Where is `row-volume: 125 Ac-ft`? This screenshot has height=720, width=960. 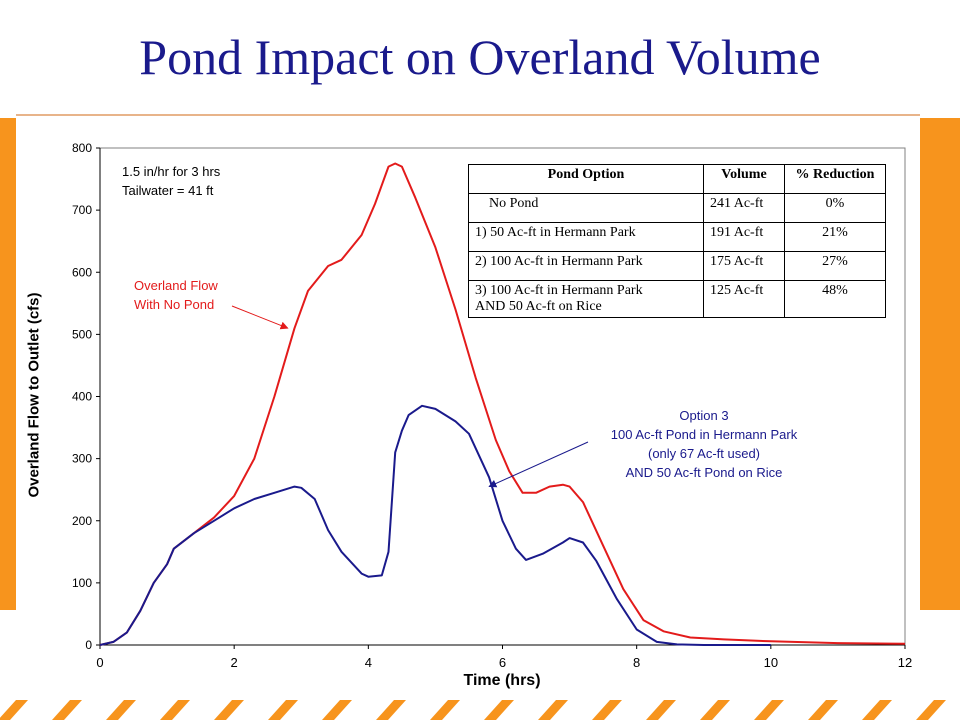 row-volume: 125 Ac-ft is located at coordinates (744, 299).